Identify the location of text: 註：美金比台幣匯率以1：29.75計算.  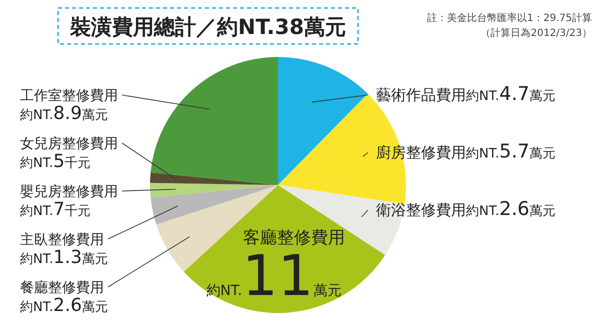
(509, 18).